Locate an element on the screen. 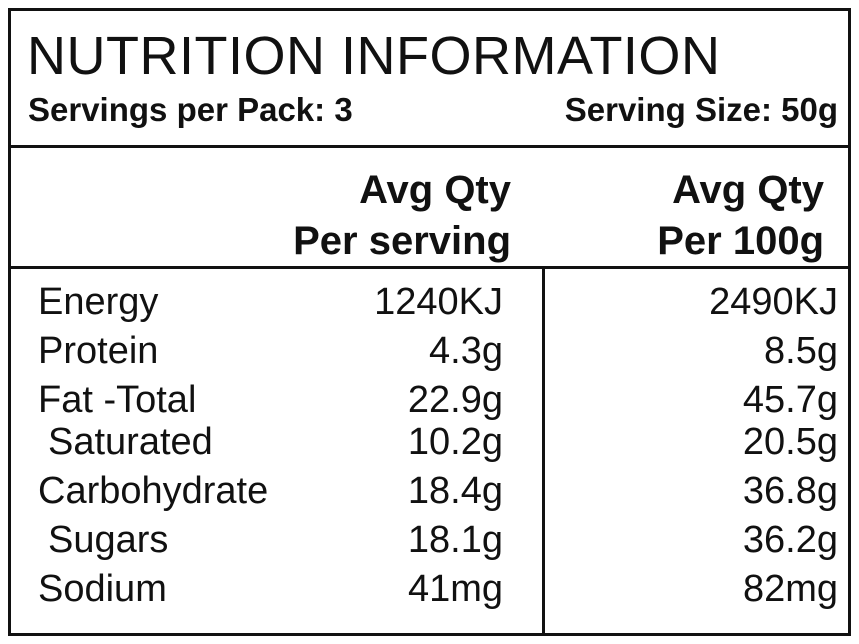 The height and width of the screenshot is (644, 859). per-100g-value: 45.7g is located at coordinates (790, 400).